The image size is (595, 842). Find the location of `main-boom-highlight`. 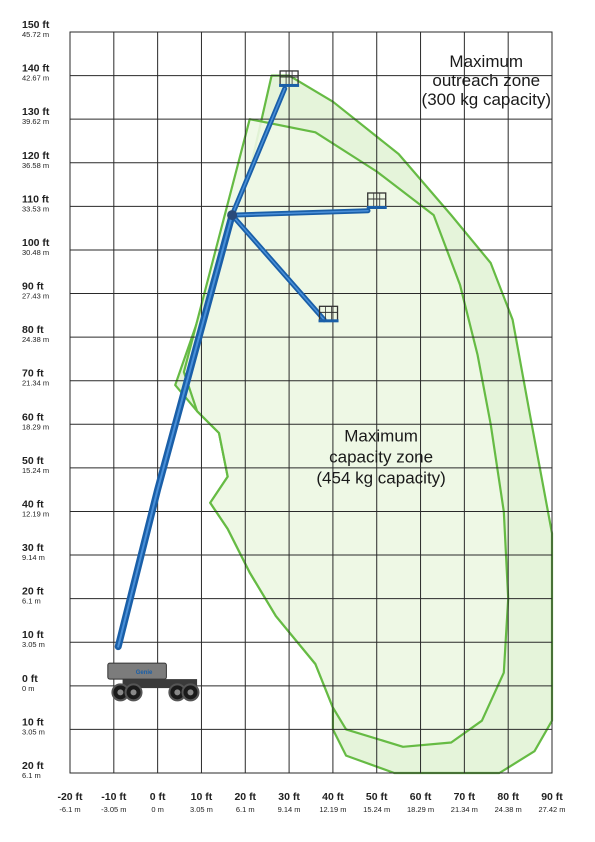

main-boom-highlight is located at coordinates (175, 431).